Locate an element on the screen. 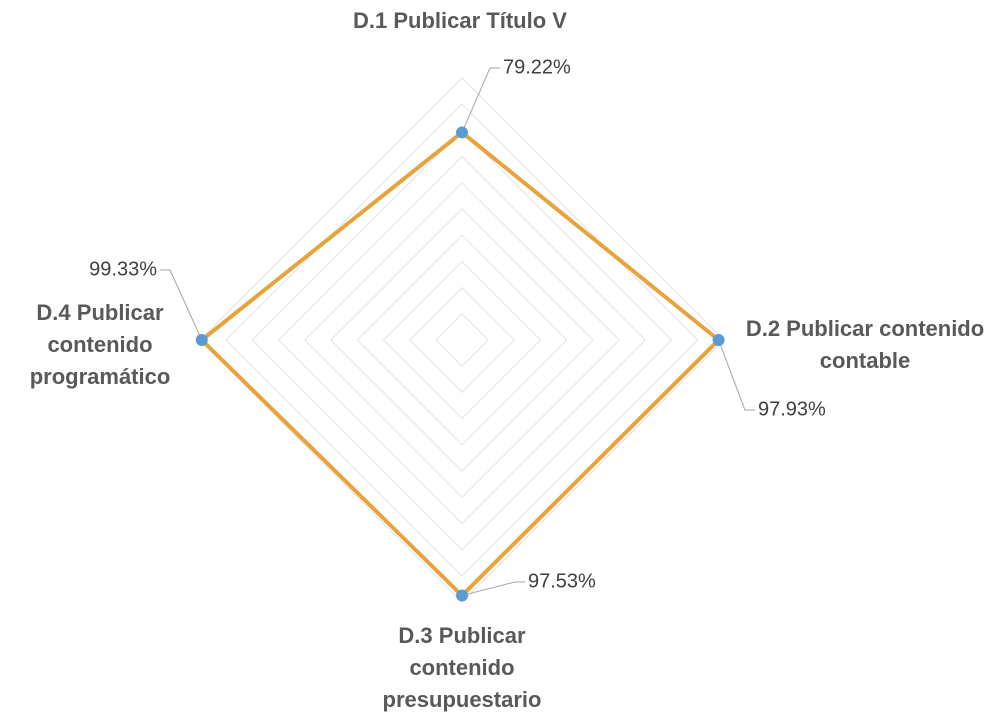 The image size is (995, 713). data-label: 99.33% is located at coordinates (123, 269).